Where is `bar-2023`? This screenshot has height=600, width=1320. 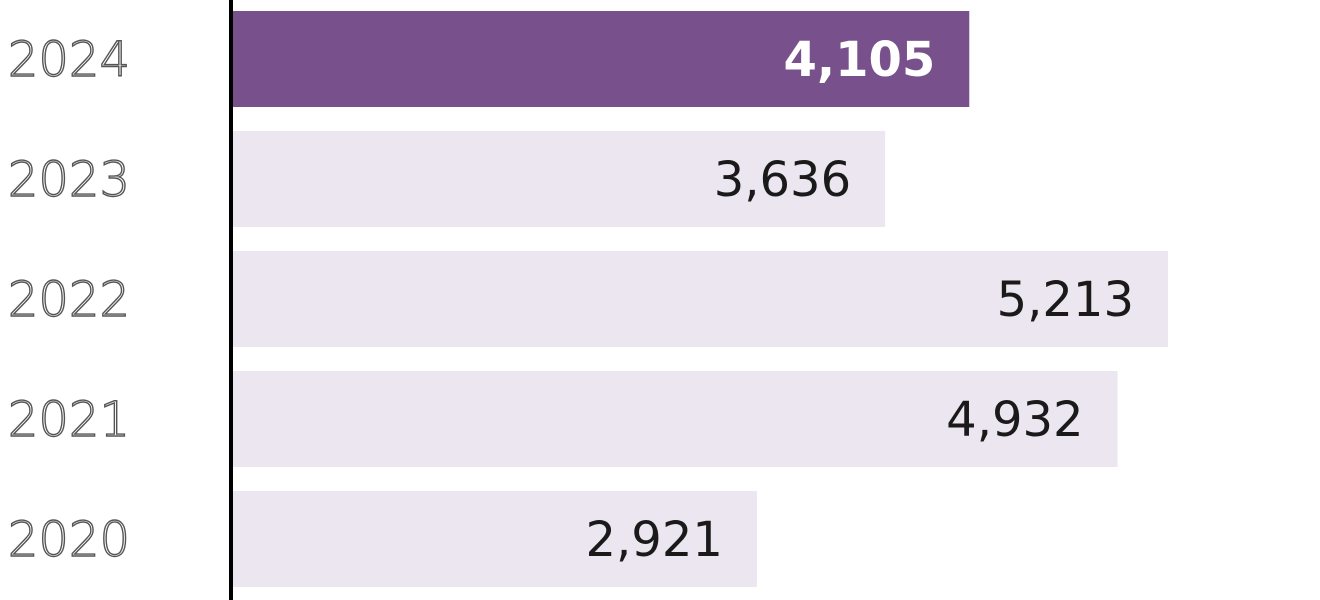 bar-2023 is located at coordinates (559, 179).